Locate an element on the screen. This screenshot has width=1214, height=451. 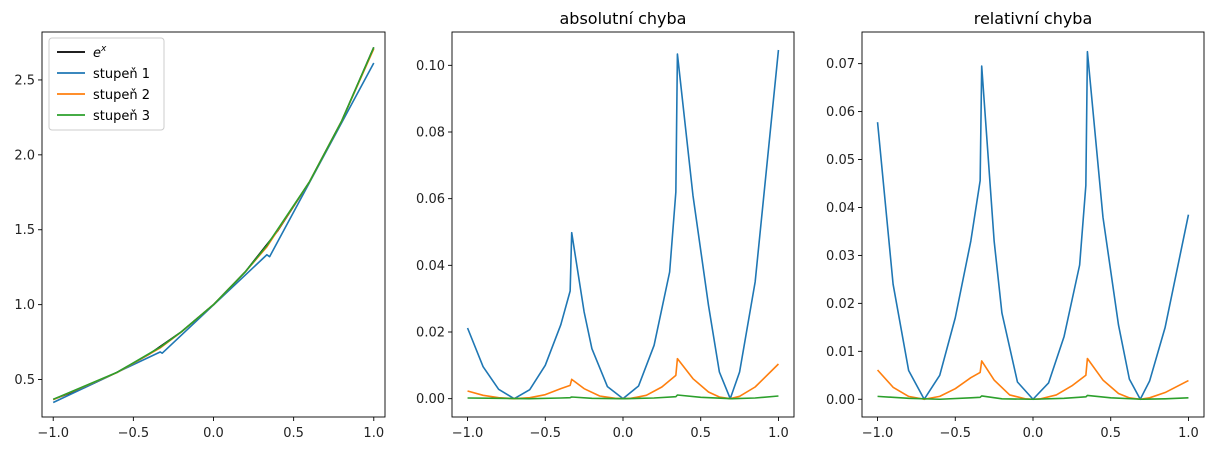
y-tick-label: 0.07 is located at coordinates (840, 64).